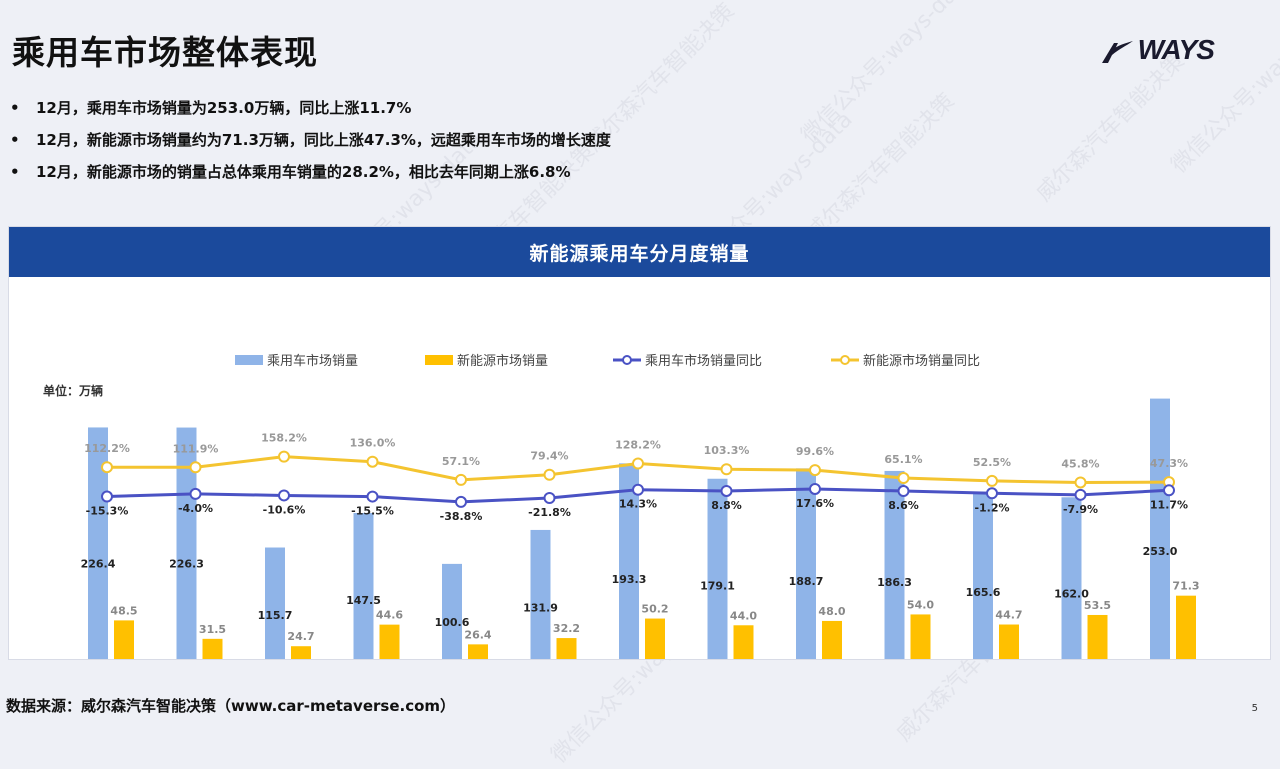 The height and width of the screenshot is (769, 1280). Describe the element at coordinates (1117, 52) in the screenshot. I see `ways-logo-icon` at that location.